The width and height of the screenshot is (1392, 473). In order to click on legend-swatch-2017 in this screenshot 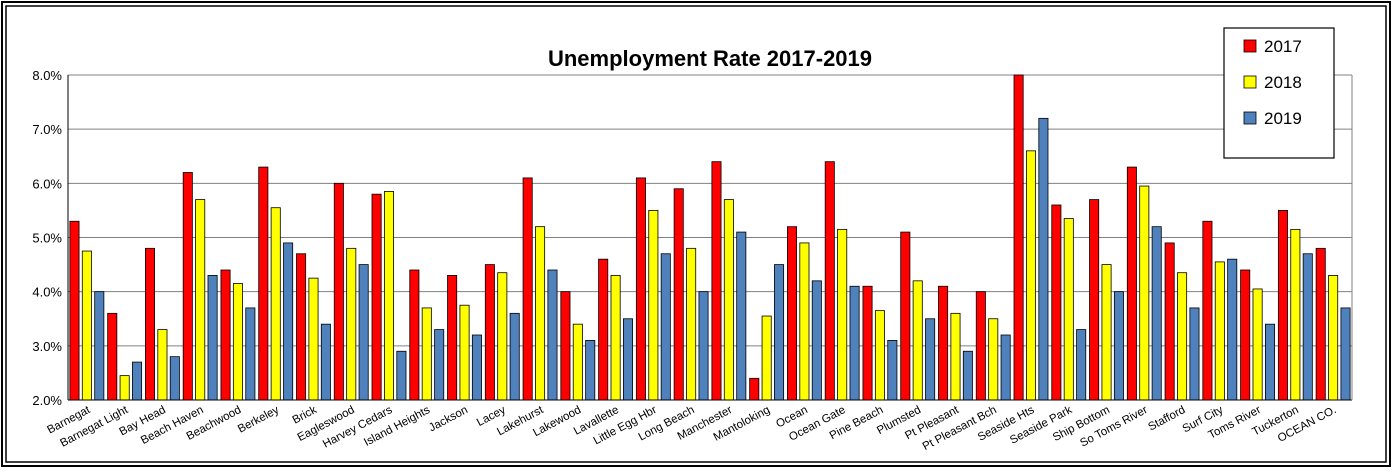, I will do `click(1250, 46)`.